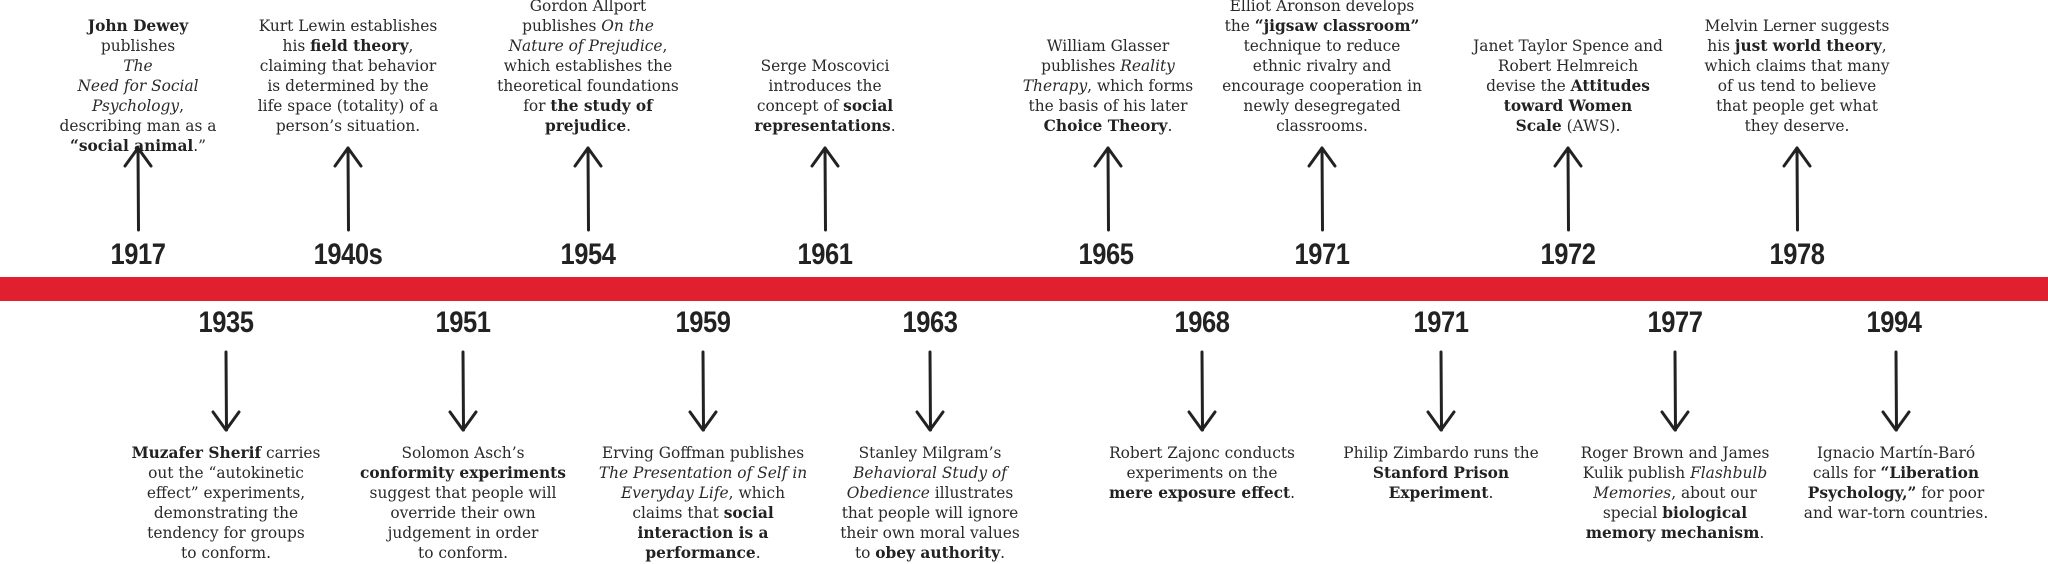 The height and width of the screenshot is (564, 2048). What do you see at coordinates (1108, 126) in the screenshot?
I see `event-description-line: Choice Theory.` at bounding box center [1108, 126].